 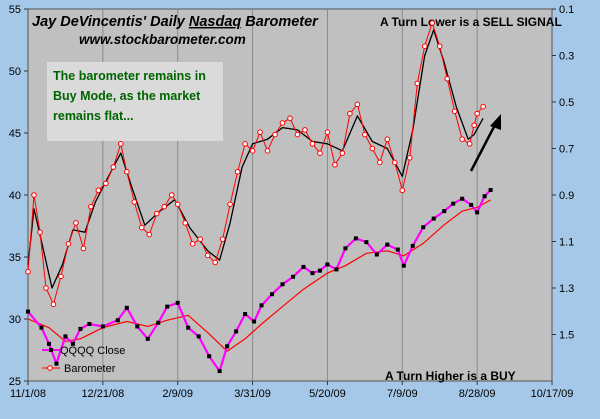 I want to click on left-axis-ticks: 25 30 35 40 45 50 55, so click(x=18, y=196).